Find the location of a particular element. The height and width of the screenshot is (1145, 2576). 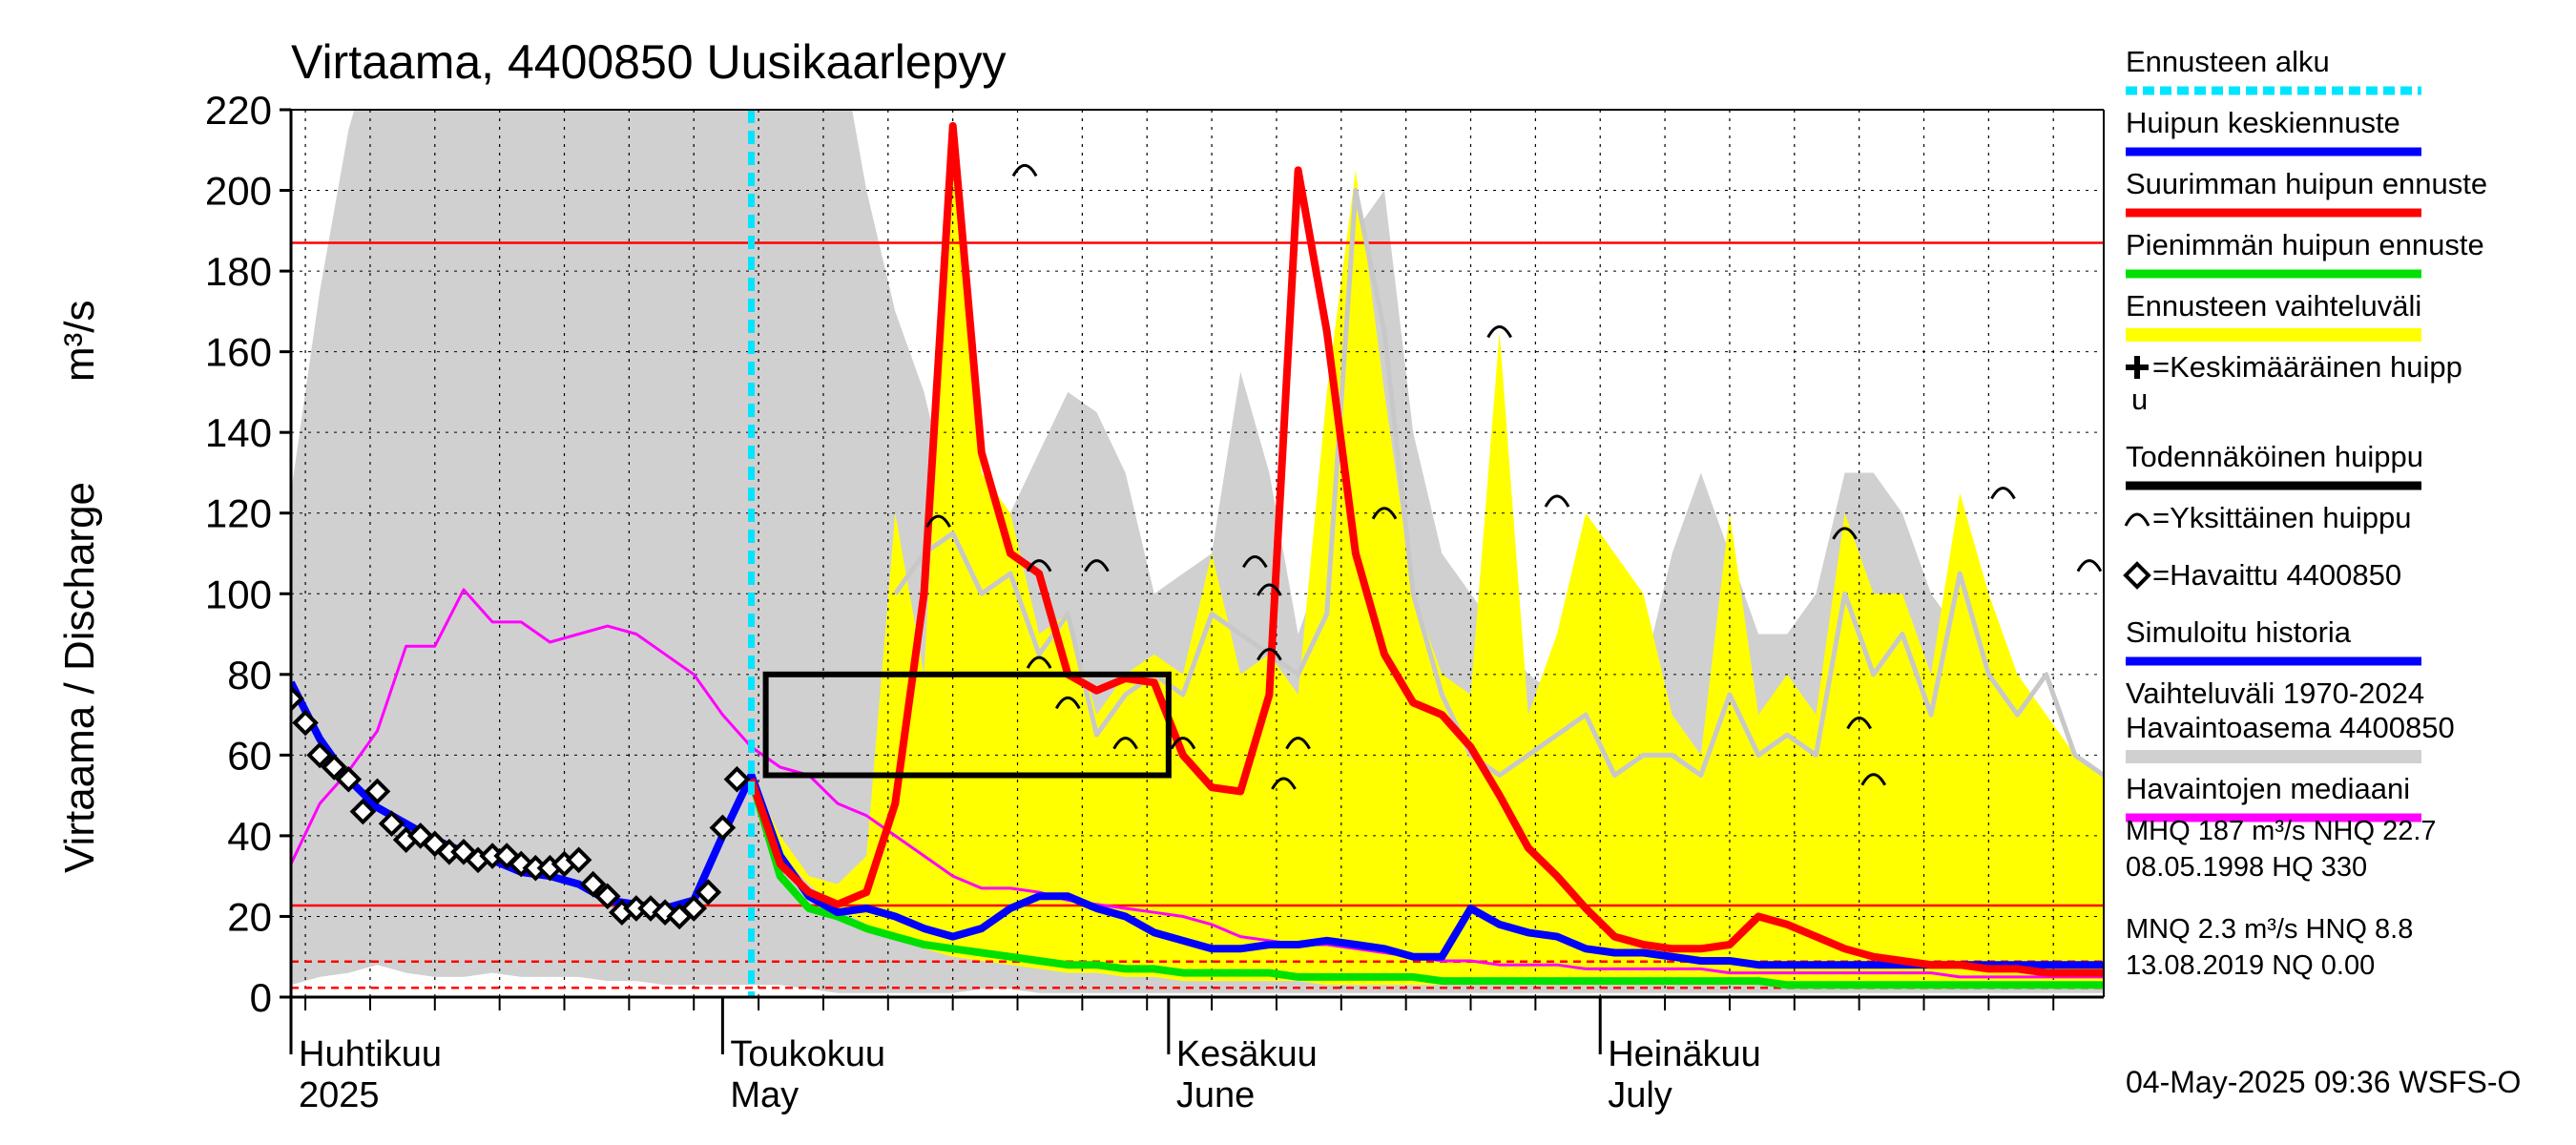

legend-label: =Yksittäinen huippu is located at coordinates (2281, 518).